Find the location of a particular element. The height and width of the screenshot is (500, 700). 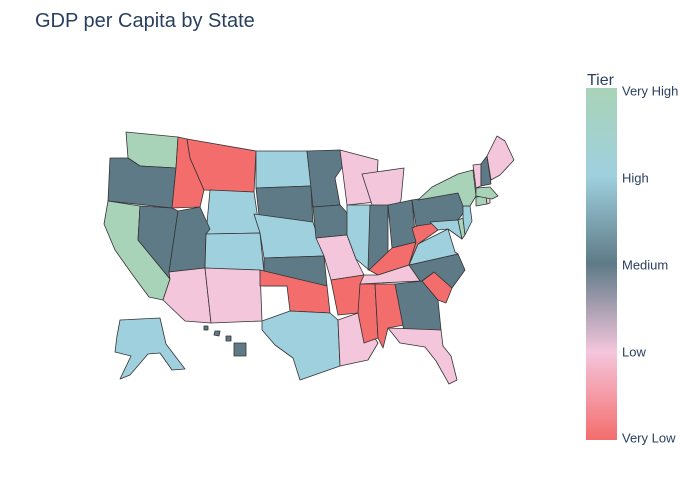

state-nj is located at coordinates (467, 220).